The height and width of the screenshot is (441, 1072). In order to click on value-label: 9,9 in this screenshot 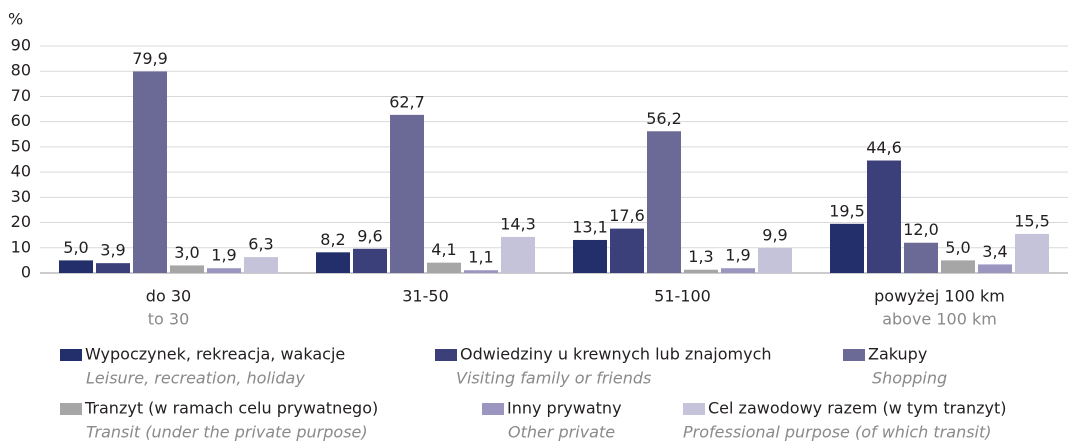, I will do `click(774, 235)`.